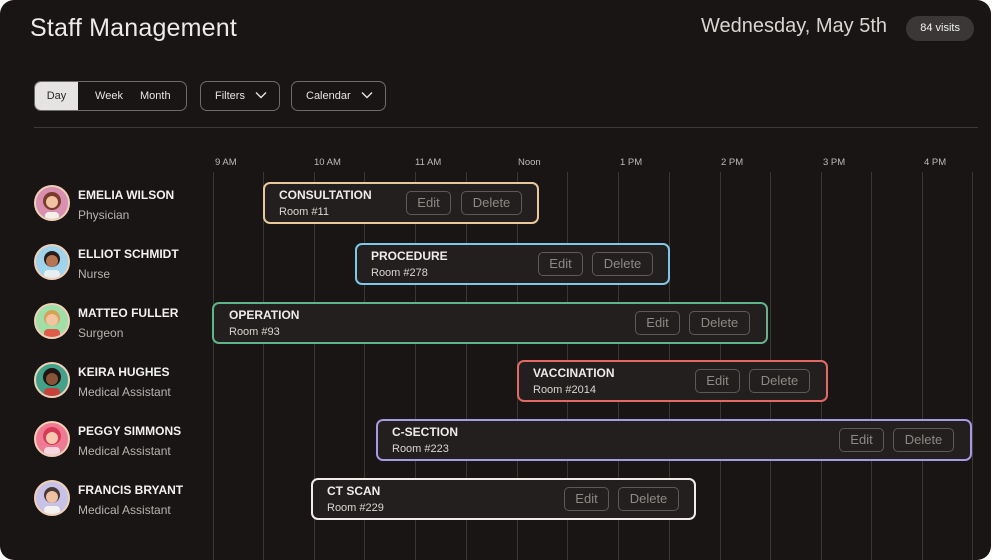 This screenshot has width=993, height=560. What do you see at coordinates (490, 323) in the screenshot?
I see `appointment-card: OPERATION Room #93 Edit Delete` at bounding box center [490, 323].